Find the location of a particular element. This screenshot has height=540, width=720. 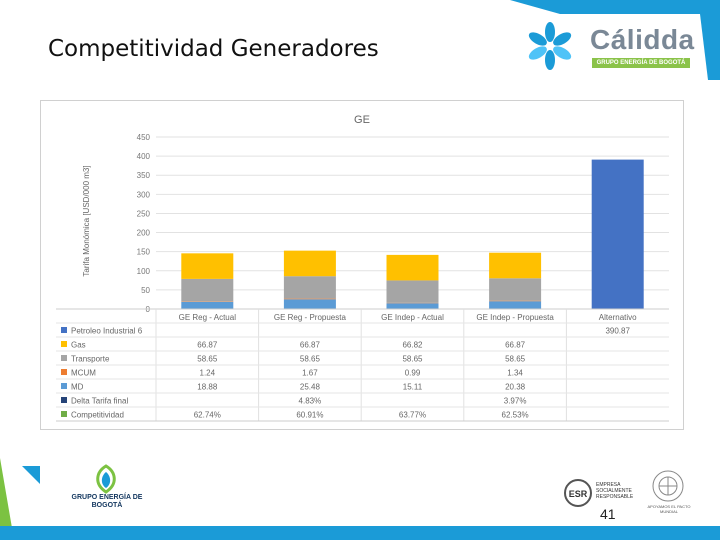

esr-logo-icon: ESR is located at coordinates (578, 493).